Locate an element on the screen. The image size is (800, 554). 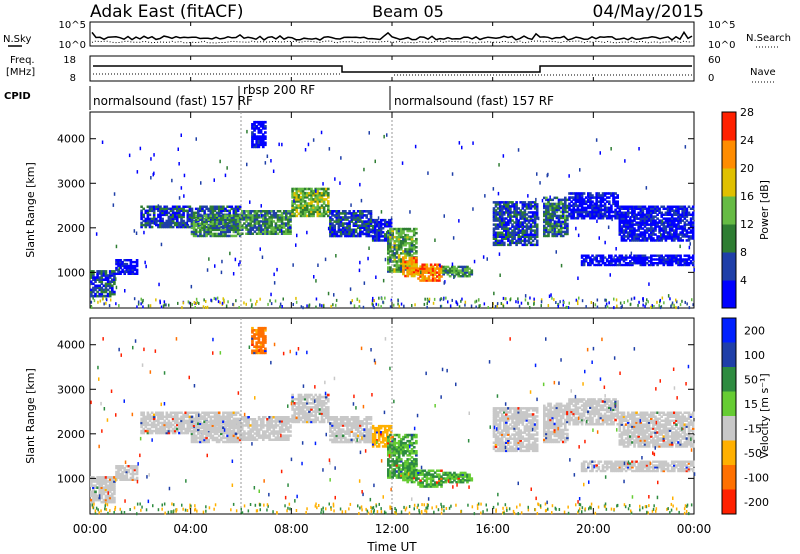
y-tick-label: 3000 is located at coordinates (71, 183).